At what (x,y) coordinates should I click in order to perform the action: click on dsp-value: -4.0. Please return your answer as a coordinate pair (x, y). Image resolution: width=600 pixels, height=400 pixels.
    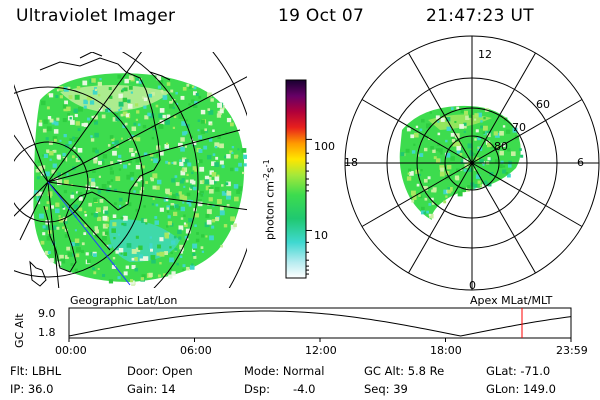
    Looking at the image, I should click on (304, 389).